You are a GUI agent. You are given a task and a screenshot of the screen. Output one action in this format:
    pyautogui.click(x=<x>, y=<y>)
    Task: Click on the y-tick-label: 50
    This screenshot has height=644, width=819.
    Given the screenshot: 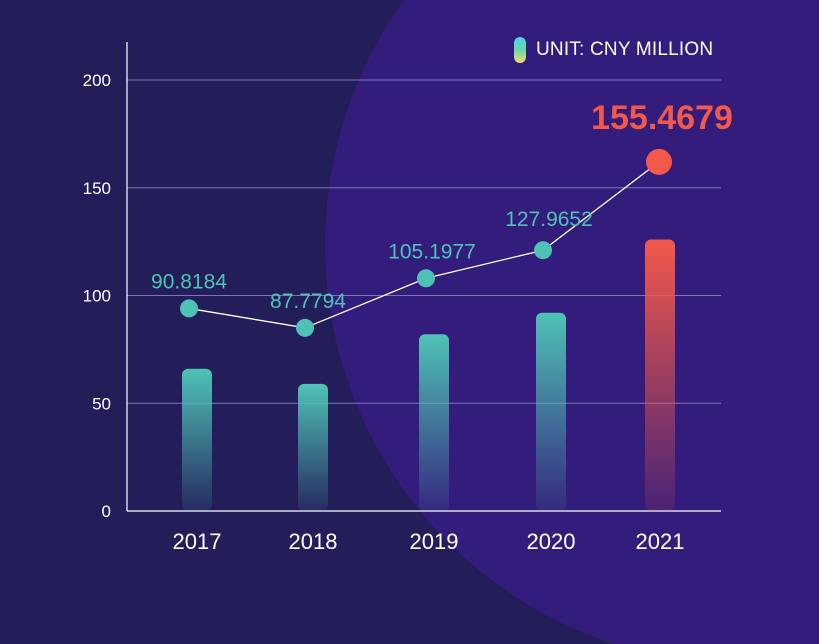 What is the action you would take?
    pyautogui.click(x=101, y=403)
    